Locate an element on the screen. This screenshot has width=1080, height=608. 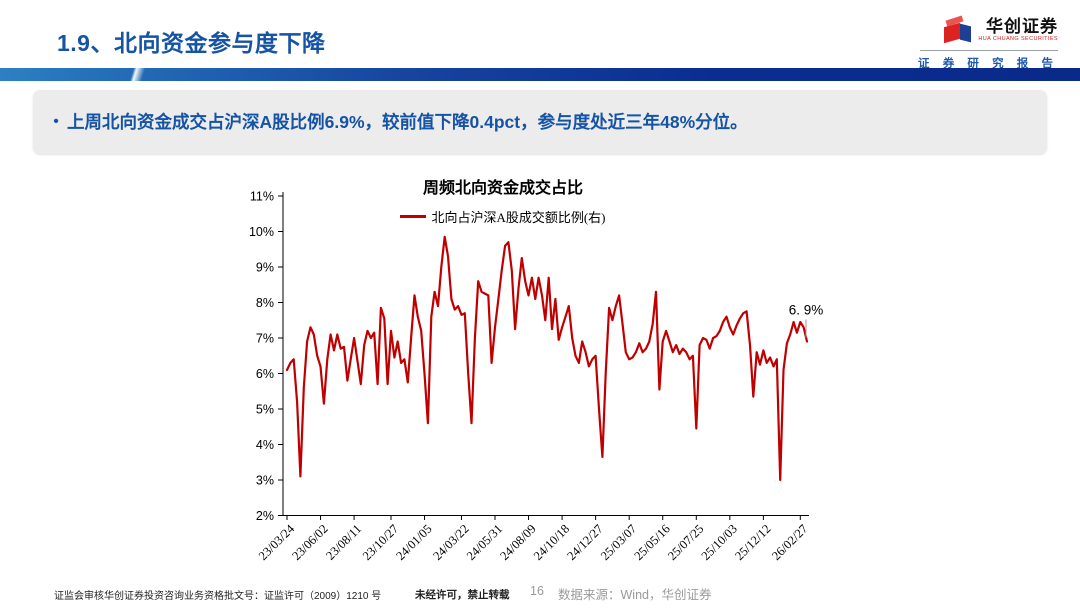
logo-subtitle: HUA CHUANG SECURITIES is located at coordinates (1018, 38).